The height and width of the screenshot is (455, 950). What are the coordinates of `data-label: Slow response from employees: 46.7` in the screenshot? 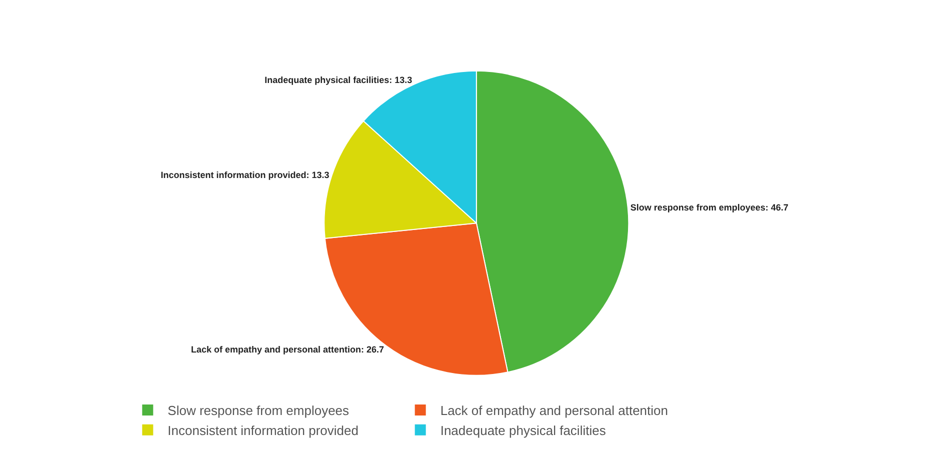 It's located at (709, 207).